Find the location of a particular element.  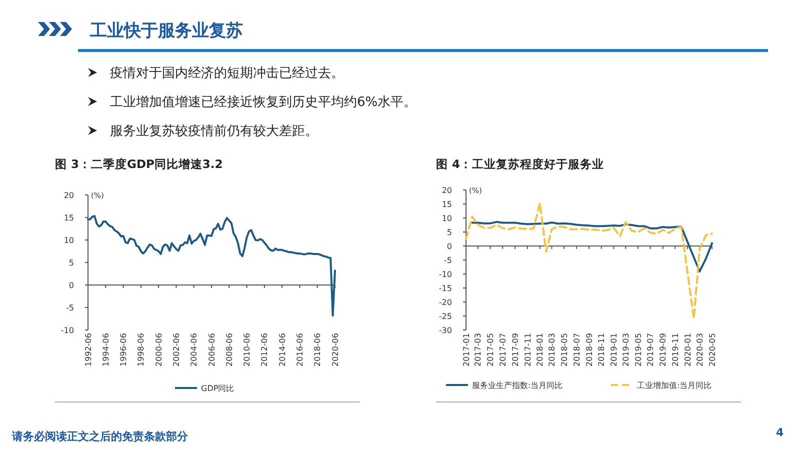

x-tick-label: 2019-07 is located at coordinates (651, 349).